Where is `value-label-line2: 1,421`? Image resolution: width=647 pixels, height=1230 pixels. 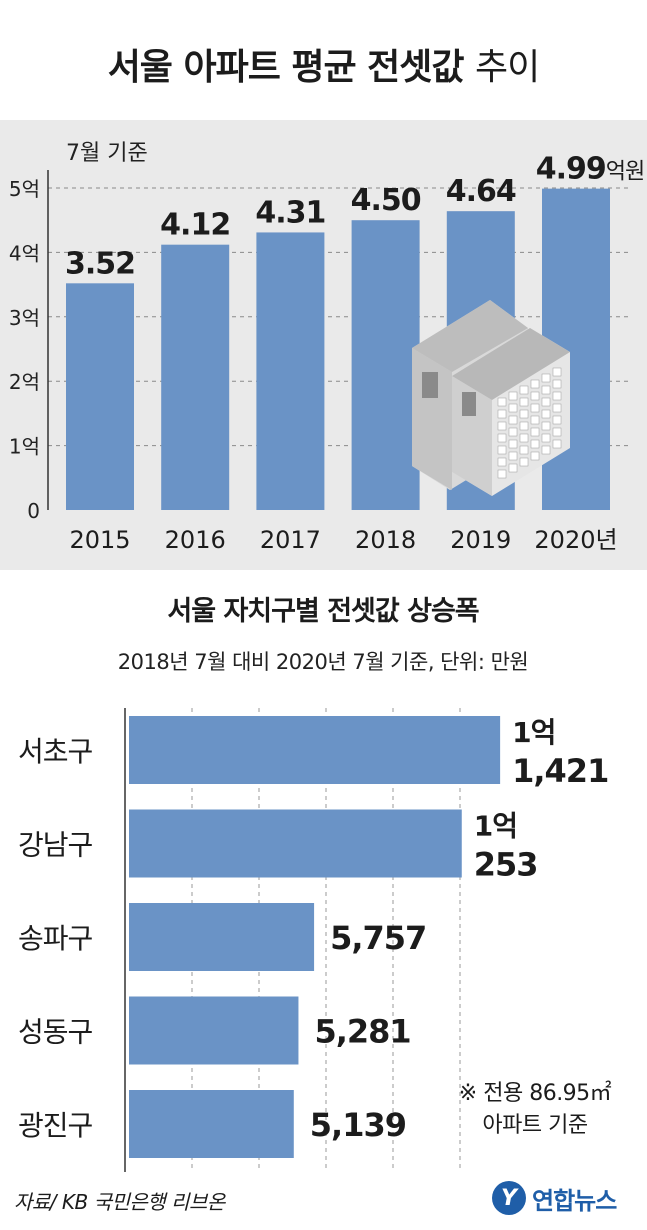 value-label-line2: 1,421 is located at coordinates (560, 771).